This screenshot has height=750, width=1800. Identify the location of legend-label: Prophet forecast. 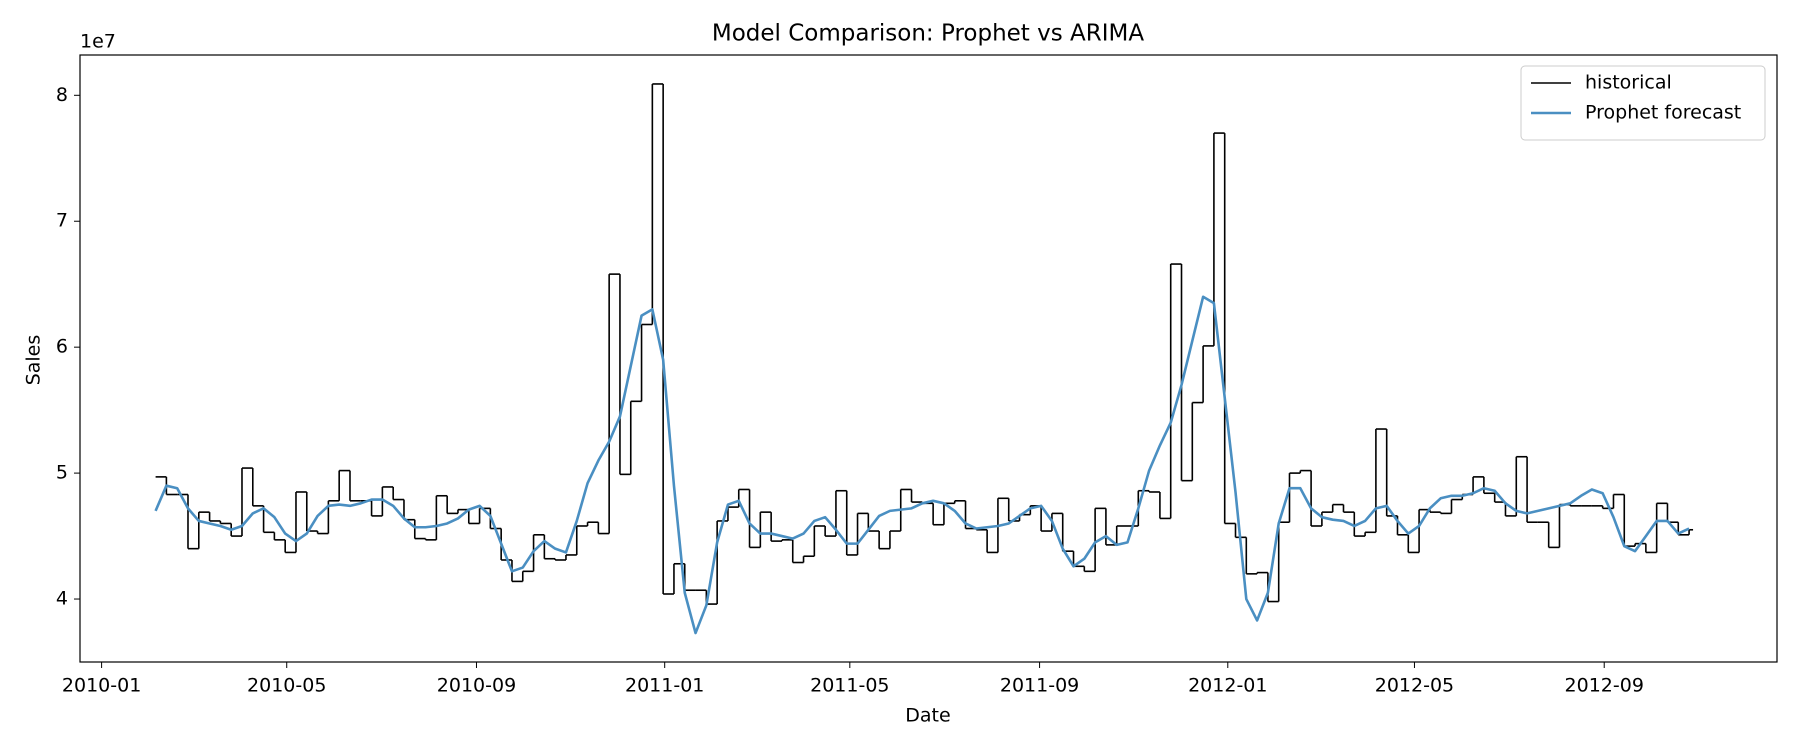
(1663, 113).